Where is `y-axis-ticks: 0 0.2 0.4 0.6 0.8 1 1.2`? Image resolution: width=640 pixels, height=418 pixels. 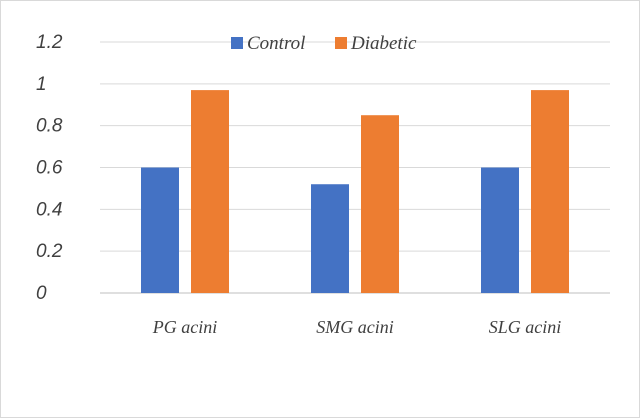
y-axis-ticks: 0 0.2 0.4 0.6 0.8 1 1.2 is located at coordinates (49, 168).